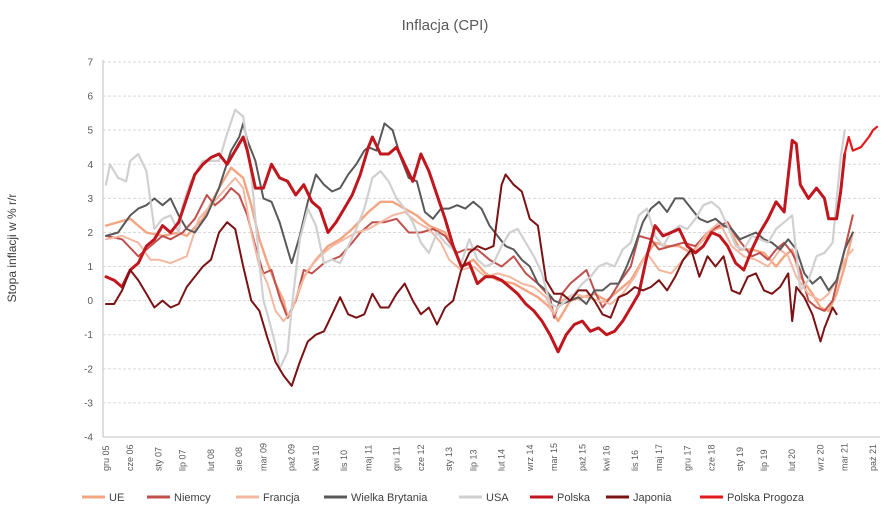  I want to click on y-tick-label: 5, so click(90, 131).